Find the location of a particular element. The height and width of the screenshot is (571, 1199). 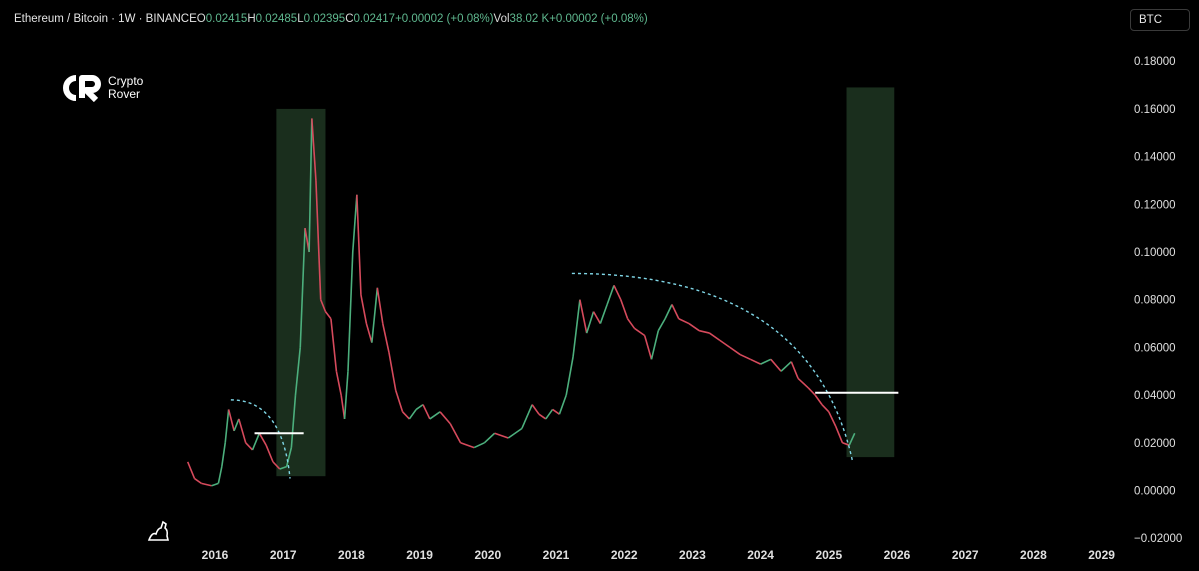

high-label: H is located at coordinates (251, 19).